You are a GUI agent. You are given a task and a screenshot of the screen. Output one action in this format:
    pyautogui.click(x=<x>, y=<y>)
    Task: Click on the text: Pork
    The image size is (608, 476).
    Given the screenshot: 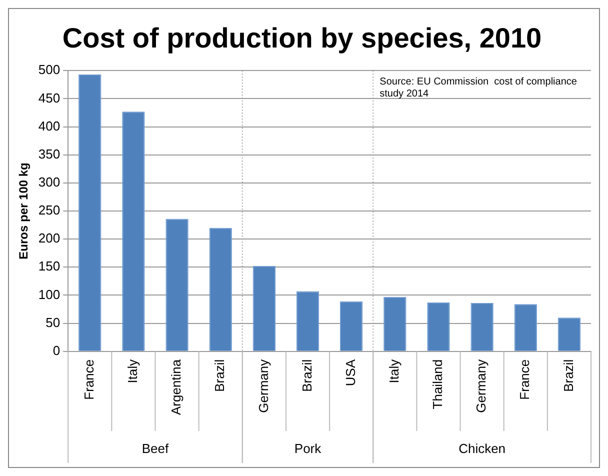 What is the action you would take?
    pyautogui.click(x=308, y=448)
    